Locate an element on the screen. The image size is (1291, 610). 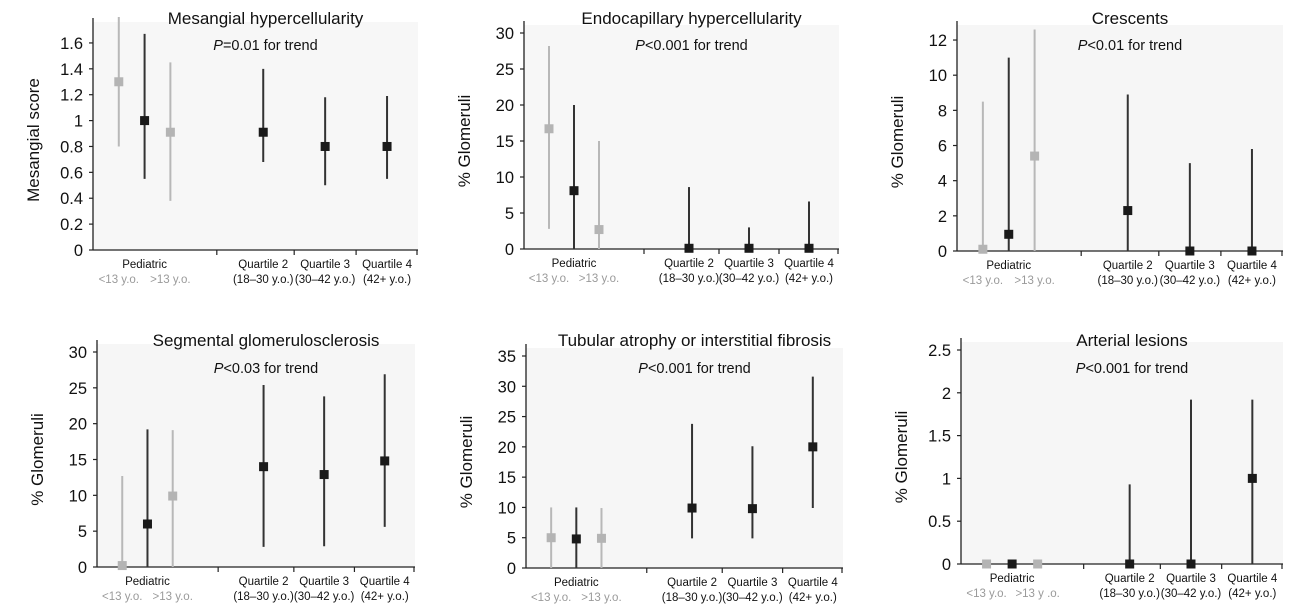
chart-title: Arterial lesions is located at coordinates (1132, 340).